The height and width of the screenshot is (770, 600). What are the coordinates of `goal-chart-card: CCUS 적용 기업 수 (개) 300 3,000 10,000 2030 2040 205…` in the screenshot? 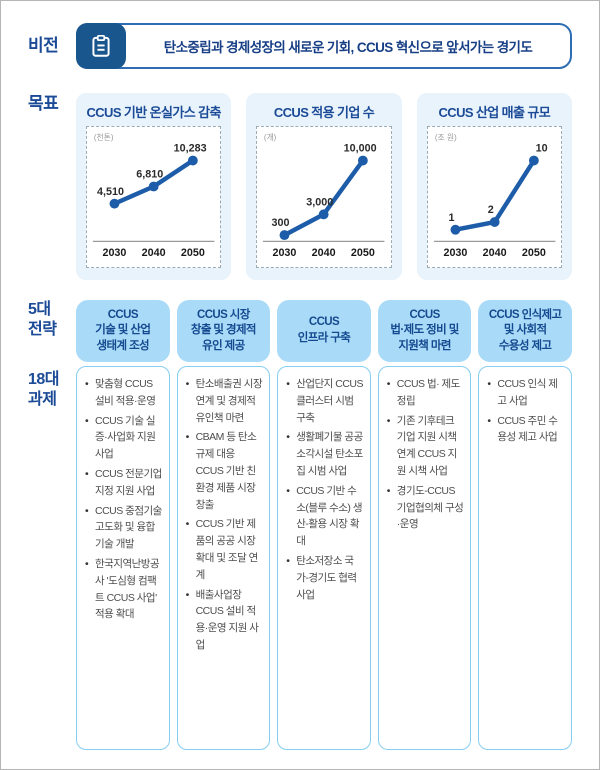 It's located at (324, 186).